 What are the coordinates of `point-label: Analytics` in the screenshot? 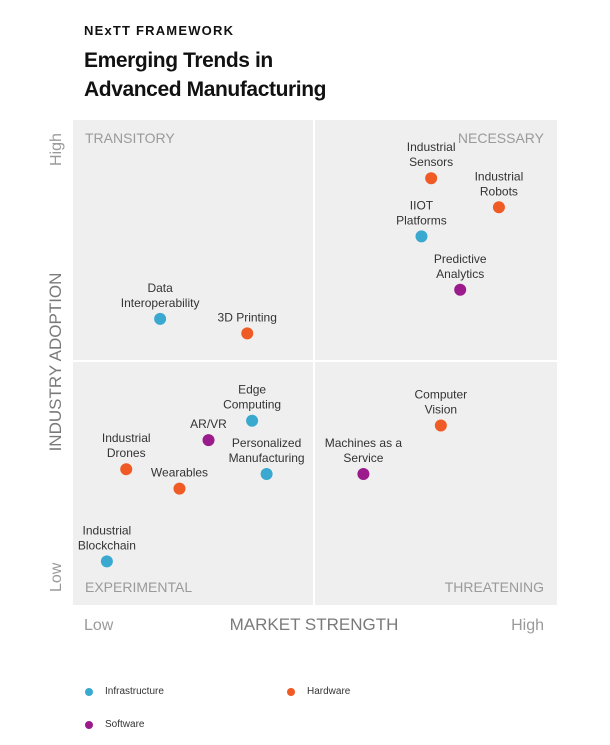 It's located at (460, 274).